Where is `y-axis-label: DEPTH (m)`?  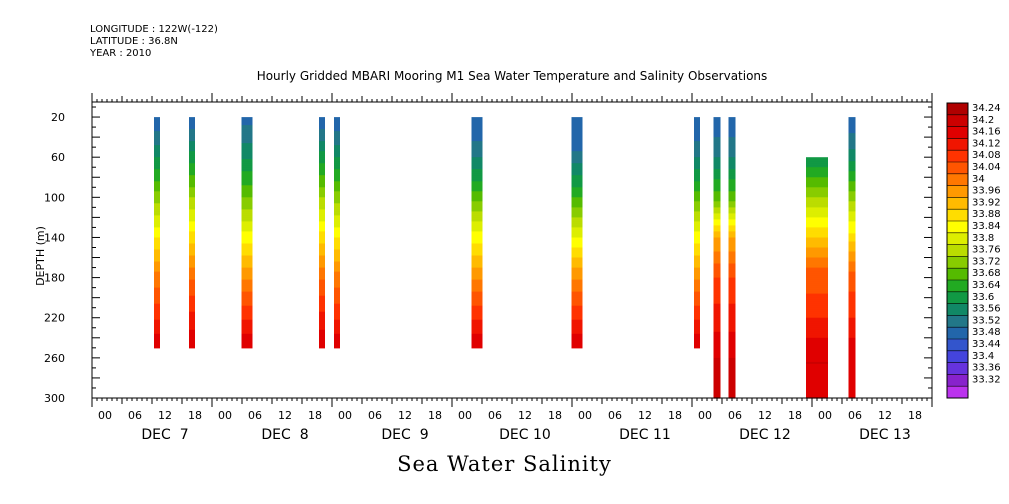 y-axis-label: DEPTH (m) is located at coordinates (40, 256).